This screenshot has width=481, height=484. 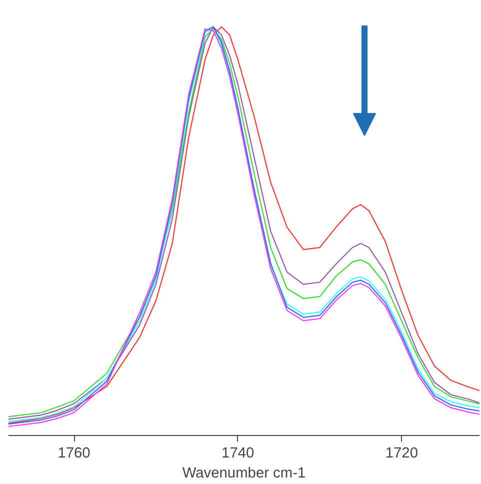 I want to click on x-tick-label: 1760, so click(x=74, y=454).